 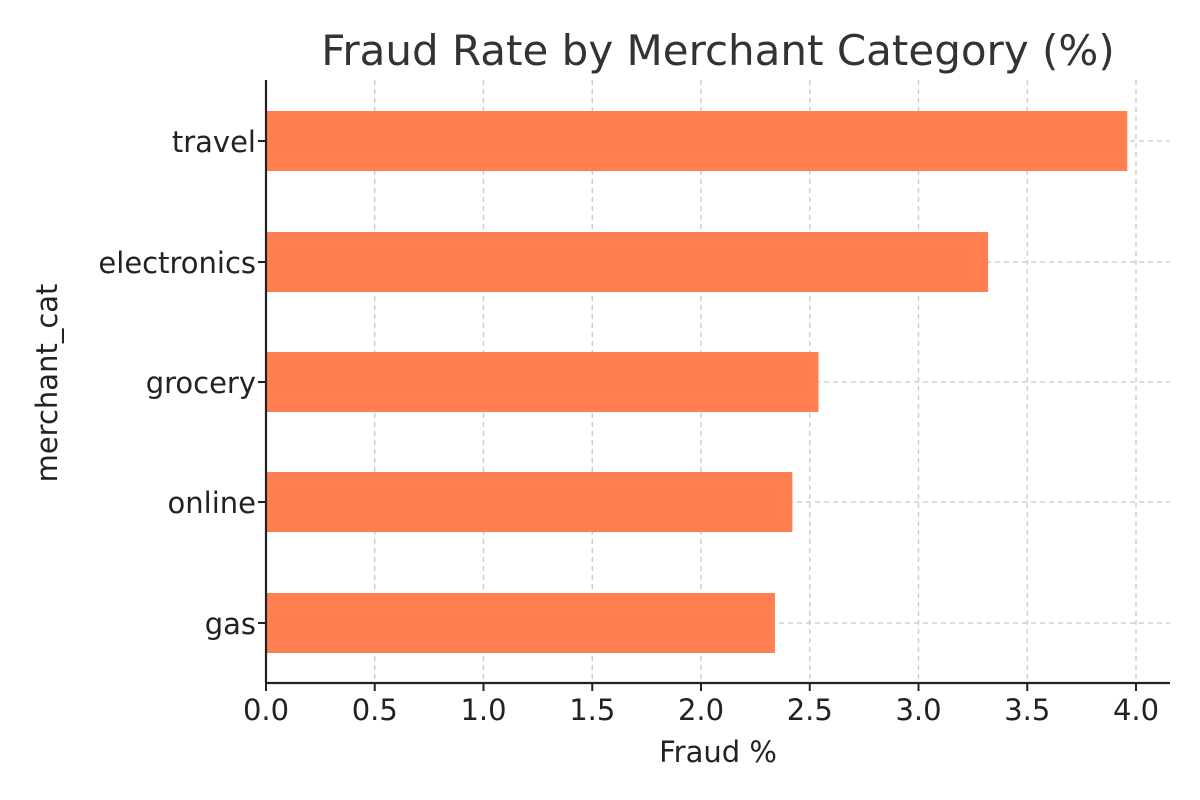 What do you see at coordinates (214, 142) in the screenshot?
I see `y-tick-label-travel: travel` at bounding box center [214, 142].